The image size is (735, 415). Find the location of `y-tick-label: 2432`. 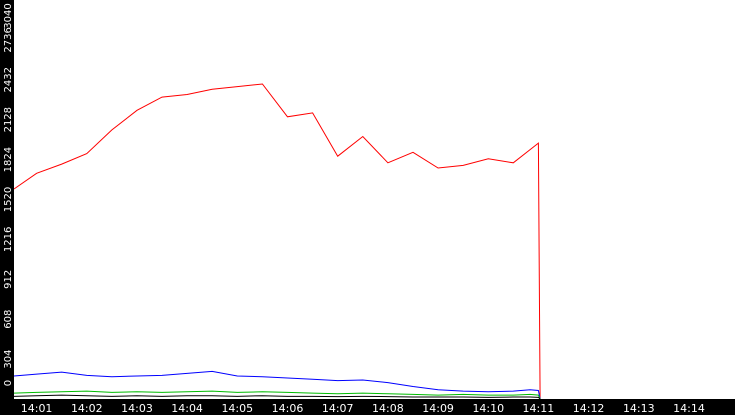

y-tick-label: 2432 is located at coordinates (8, 79).